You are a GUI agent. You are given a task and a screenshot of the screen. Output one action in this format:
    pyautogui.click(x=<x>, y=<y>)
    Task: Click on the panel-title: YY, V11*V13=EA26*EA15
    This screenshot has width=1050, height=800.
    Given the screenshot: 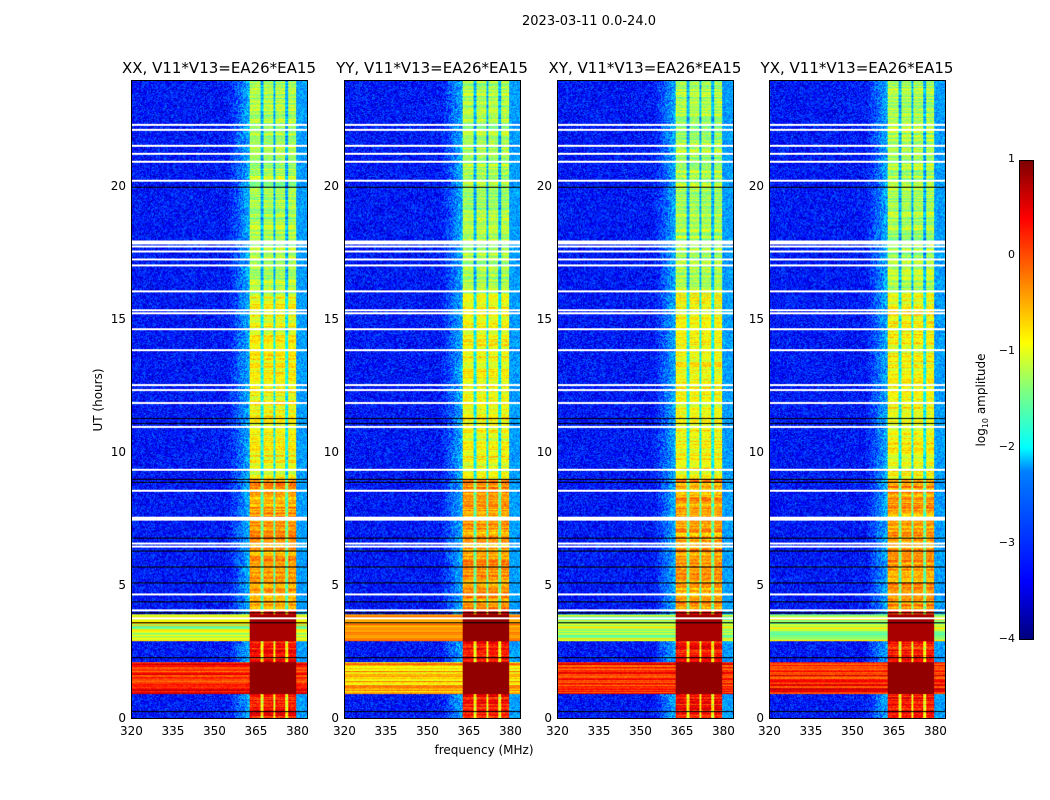 What is the action you would take?
    pyautogui.click(x=432, y=68)
    